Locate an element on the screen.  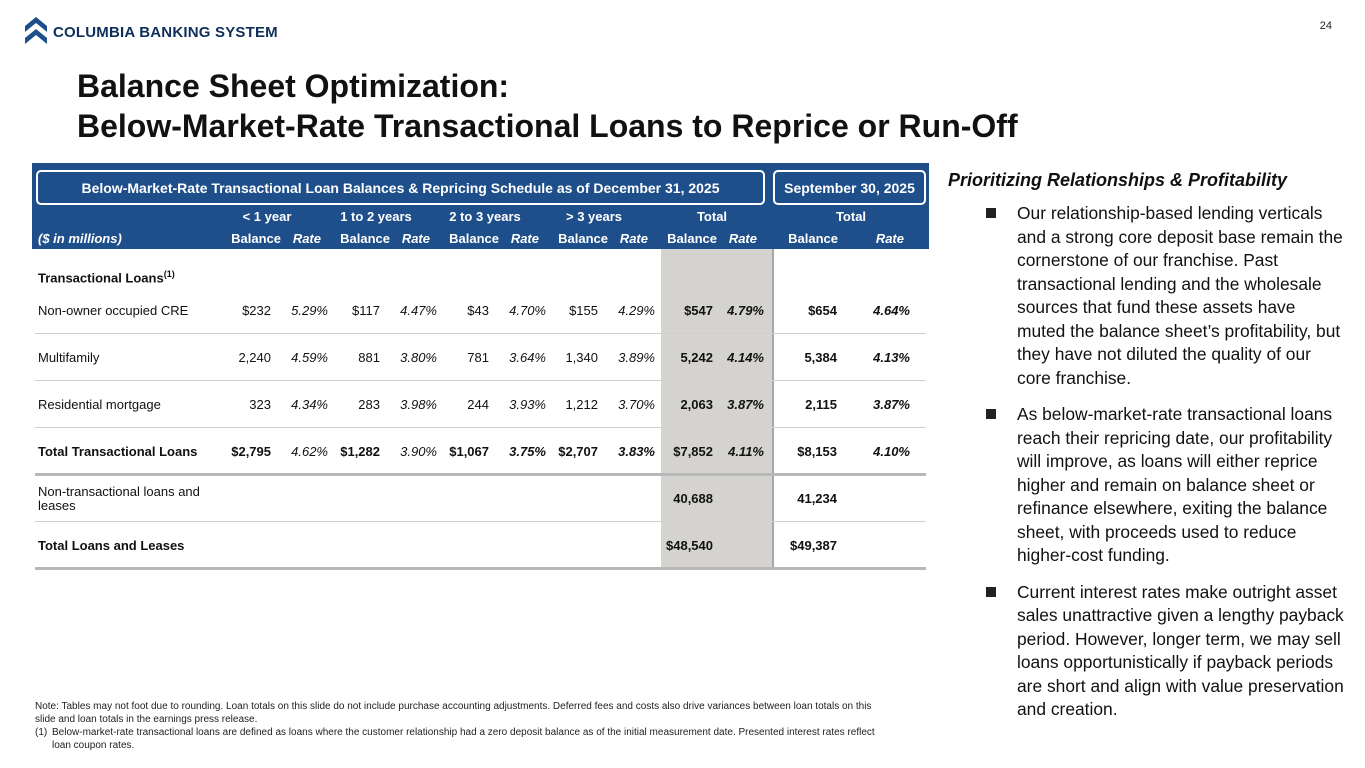
chevron-logo-icon is located at coordinates (36, 30).